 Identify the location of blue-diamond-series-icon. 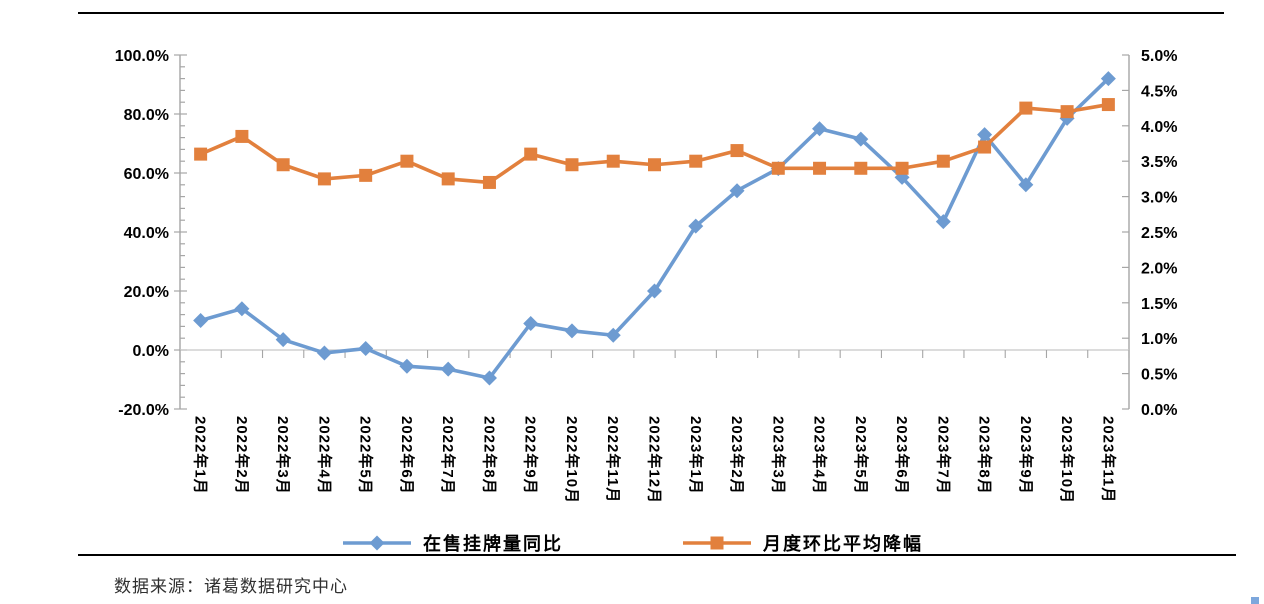
(377, 543).